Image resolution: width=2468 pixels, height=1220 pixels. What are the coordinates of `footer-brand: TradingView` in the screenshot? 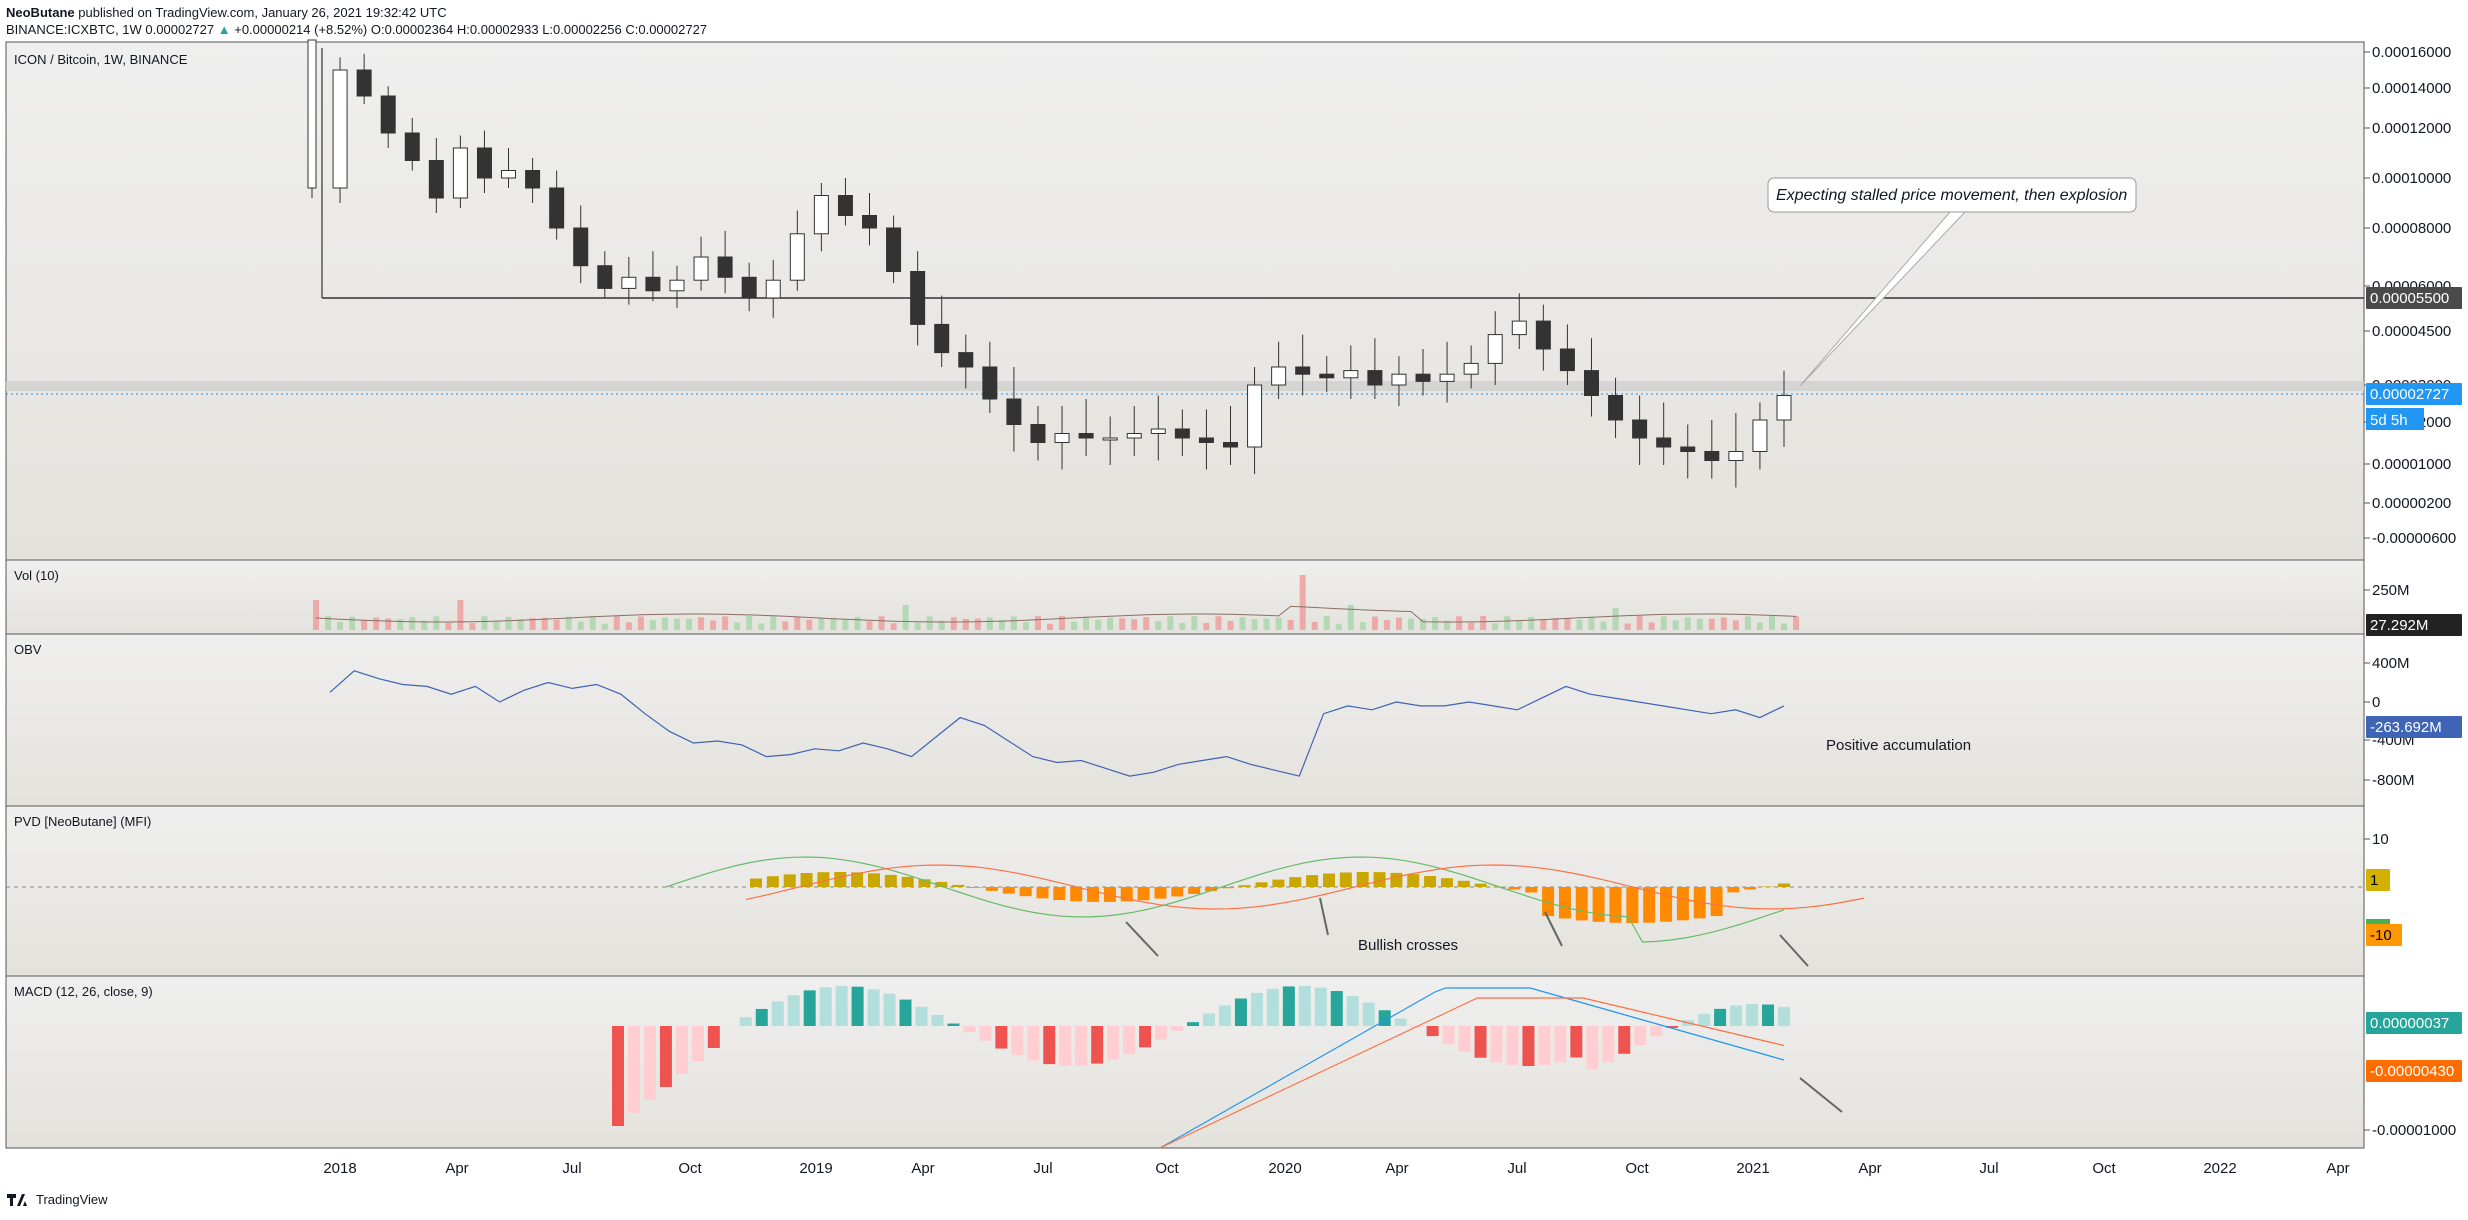 It's located at (72, 1199).